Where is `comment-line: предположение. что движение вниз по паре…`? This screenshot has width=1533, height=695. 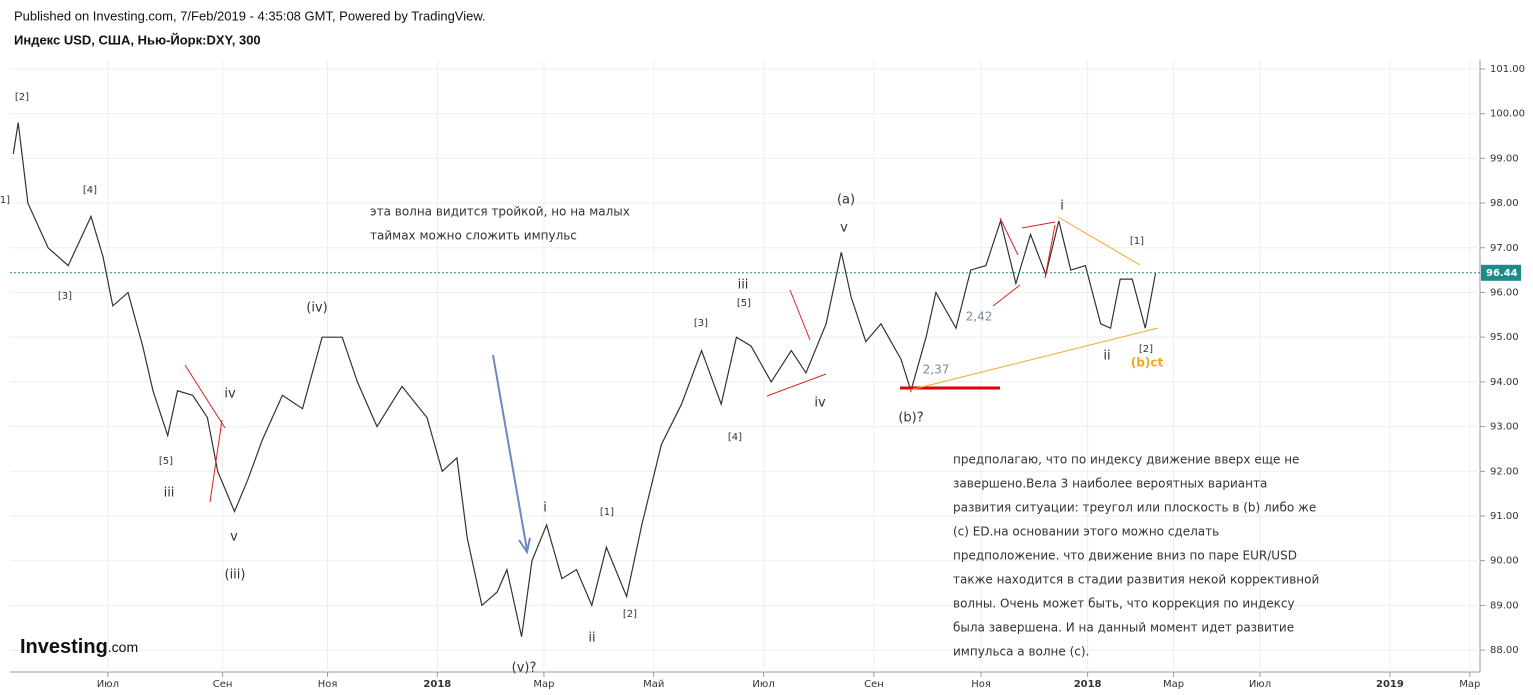
comment-line: предположение. что движение вниз по паре… is located at coordinates (1125, 556).